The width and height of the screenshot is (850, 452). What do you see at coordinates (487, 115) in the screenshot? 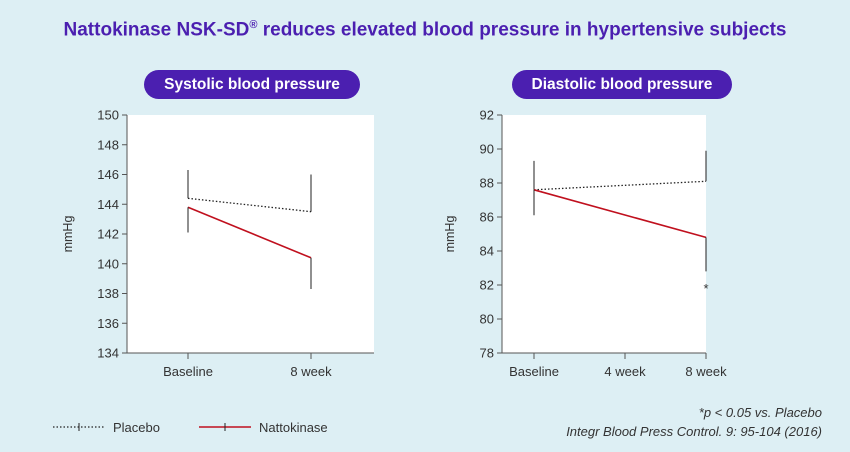
I see `y-tick-label: 92` at bounding box center [487, 115].